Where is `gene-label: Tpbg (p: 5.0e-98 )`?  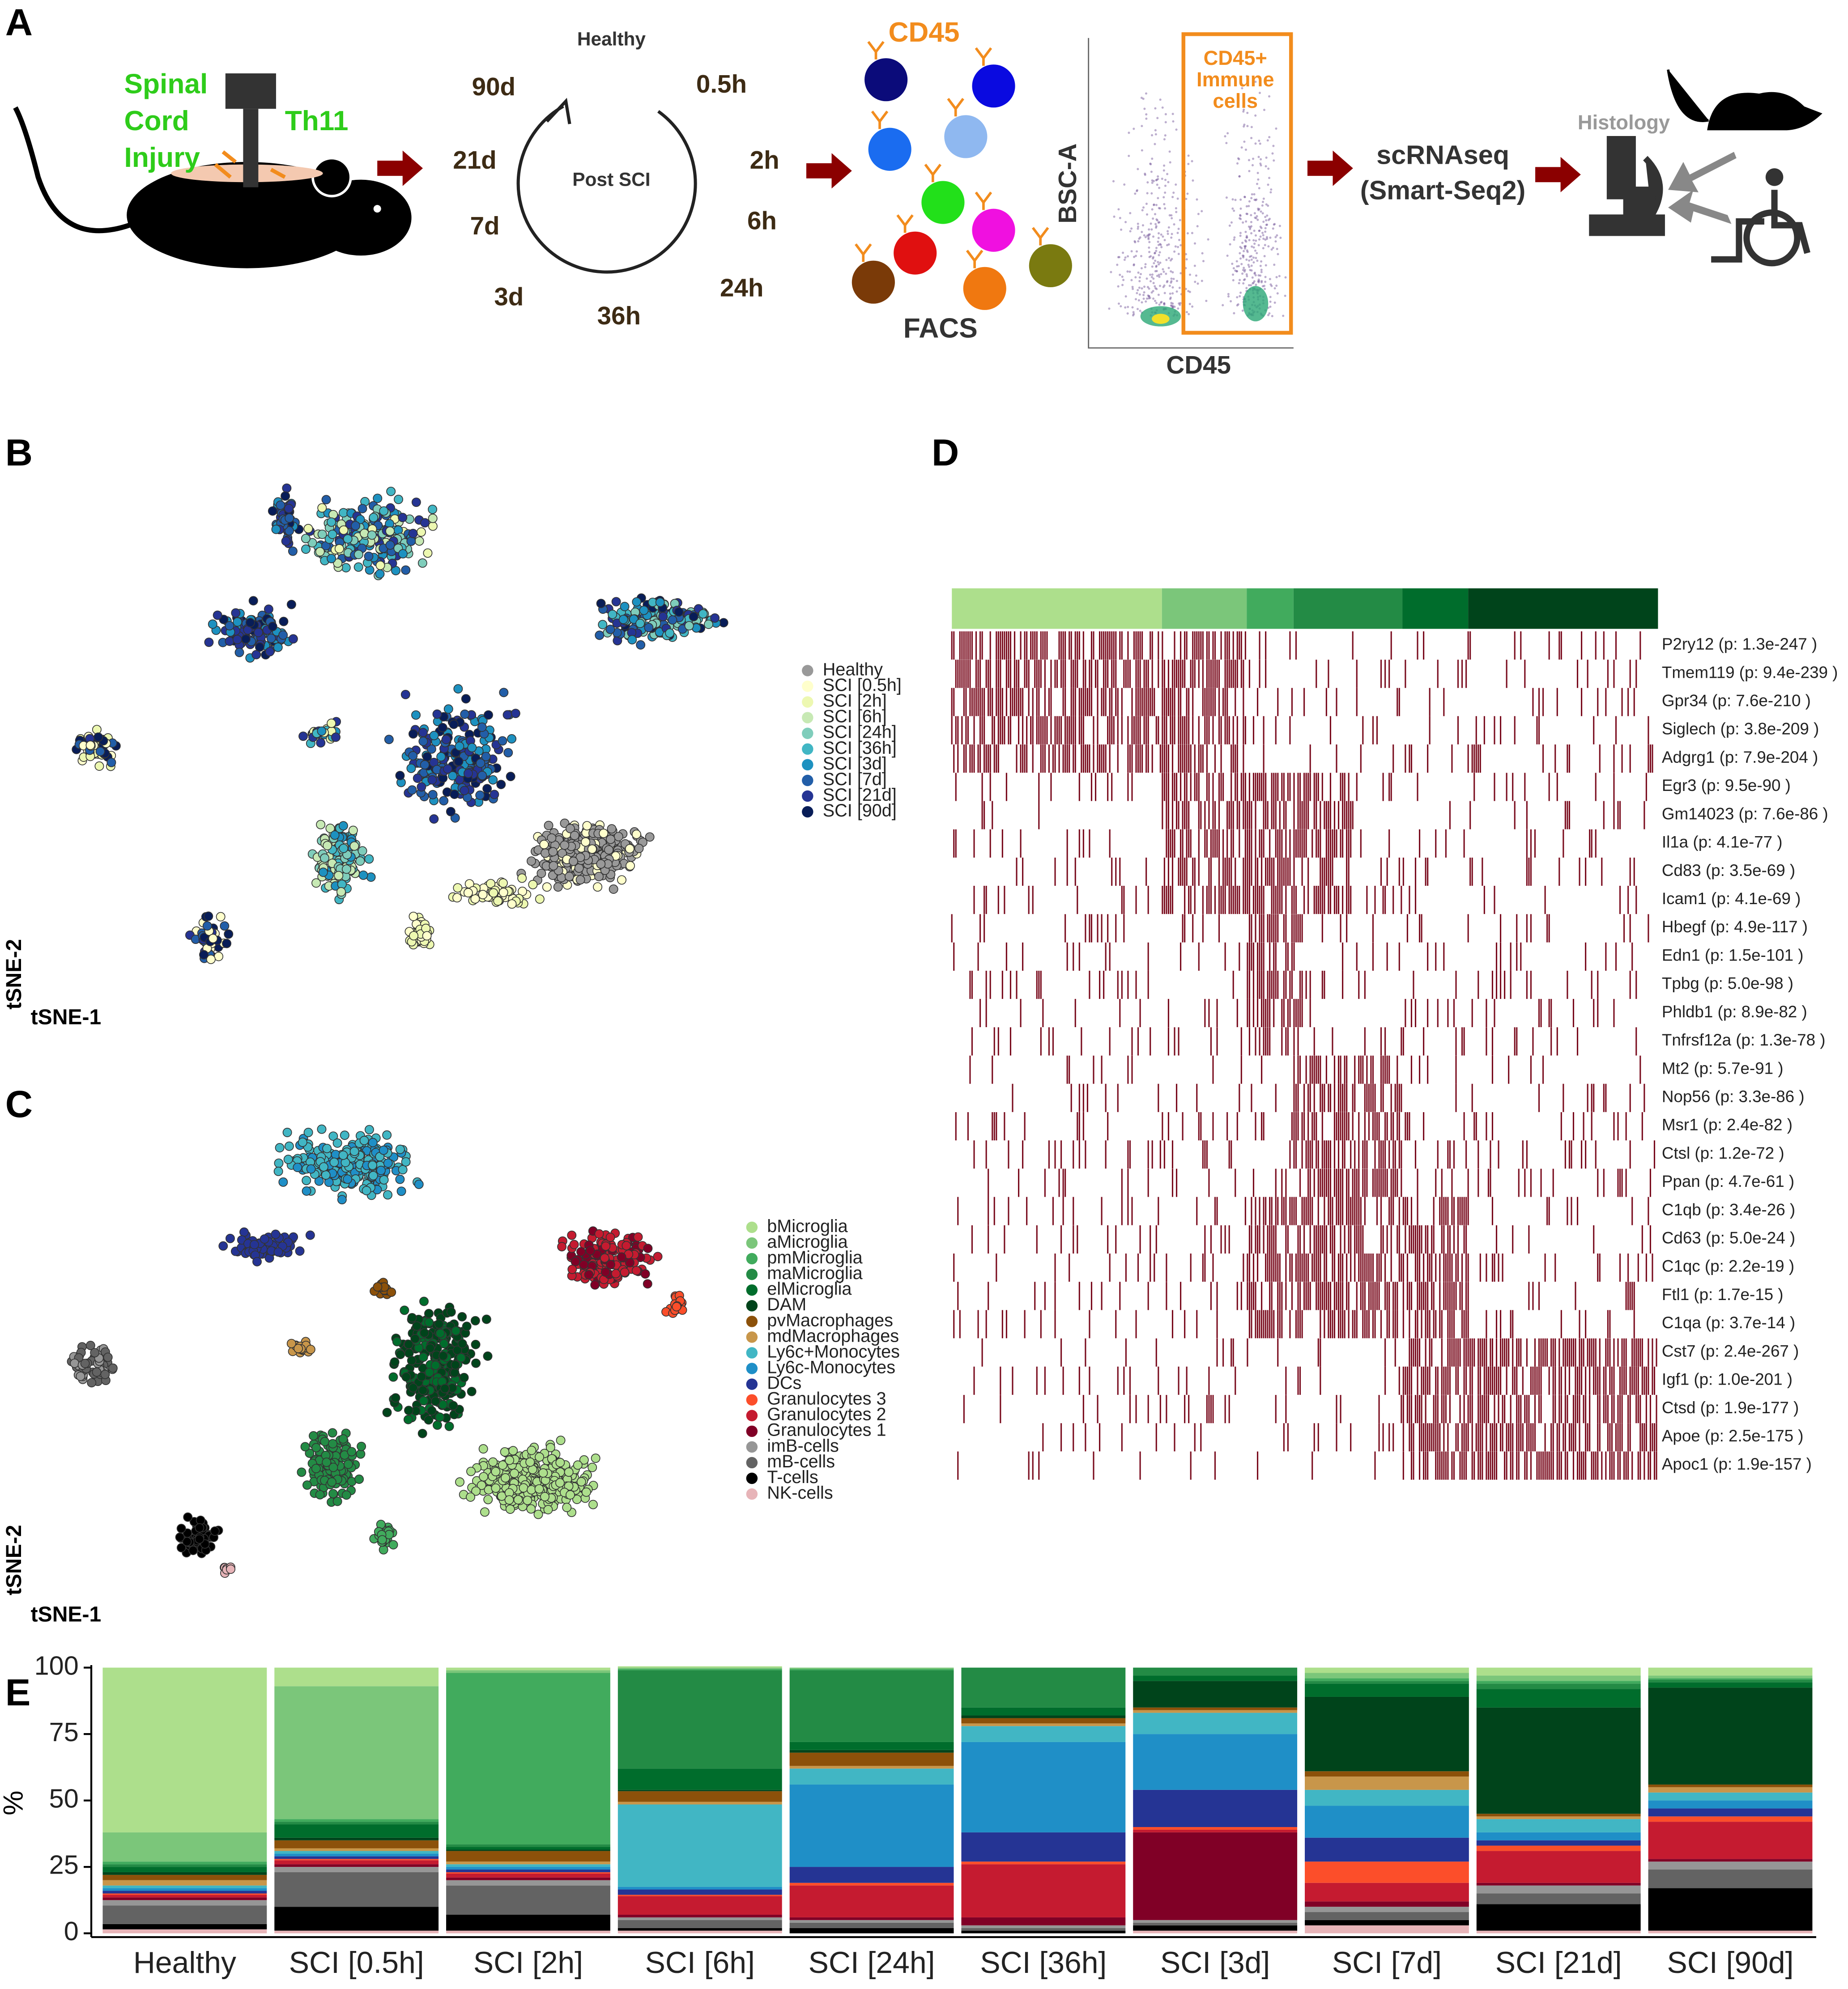
gene-label: Tpbg (p: 5.0e-98 ) is located at coordinates (1727, 983).